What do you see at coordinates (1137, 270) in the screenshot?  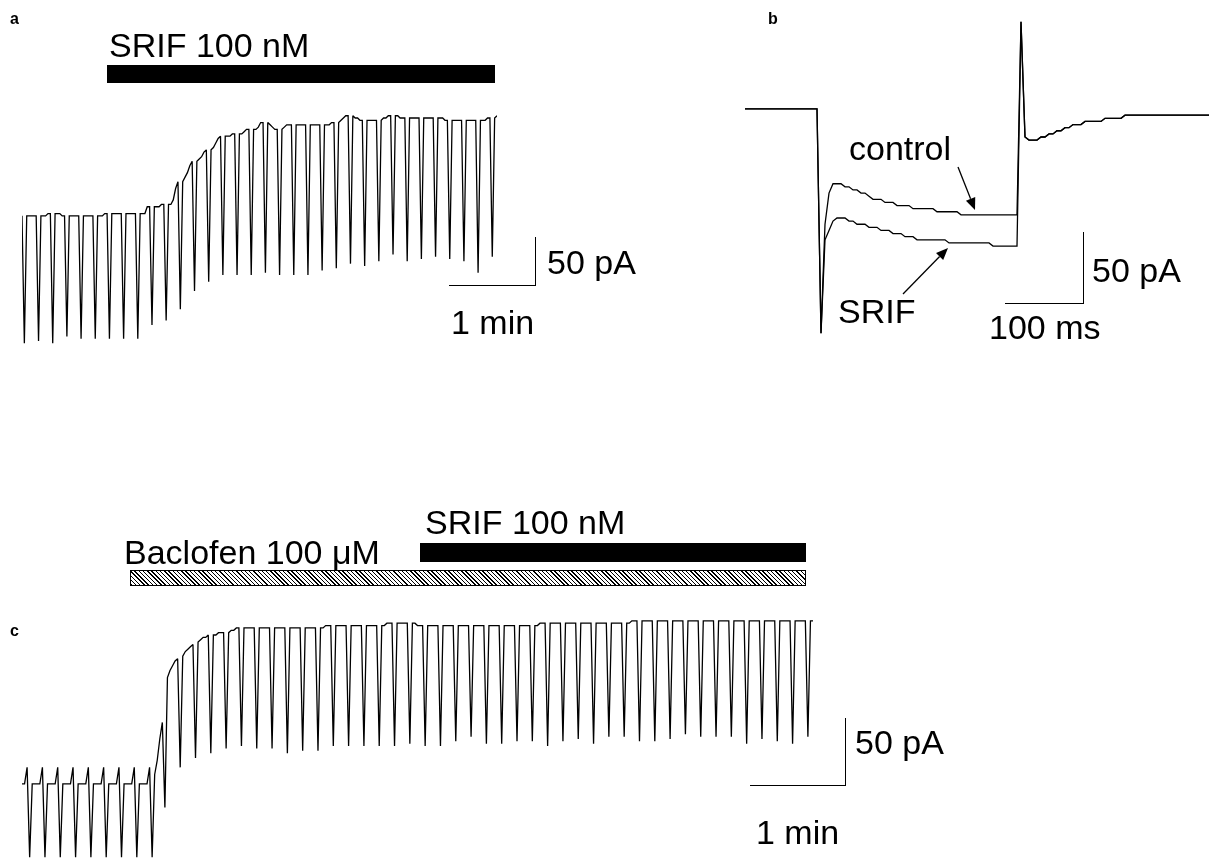 I see `annotation: 50 pA` at bounding box center [1137, 270].